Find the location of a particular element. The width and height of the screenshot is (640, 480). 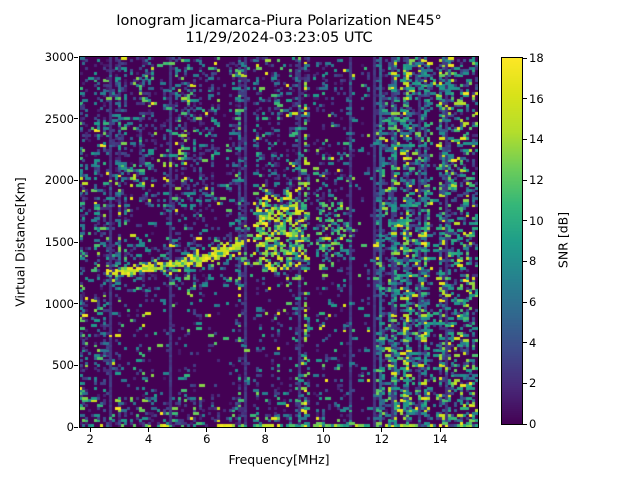

colorbar-tick-label: 14 is located at coordinates (536, 139).